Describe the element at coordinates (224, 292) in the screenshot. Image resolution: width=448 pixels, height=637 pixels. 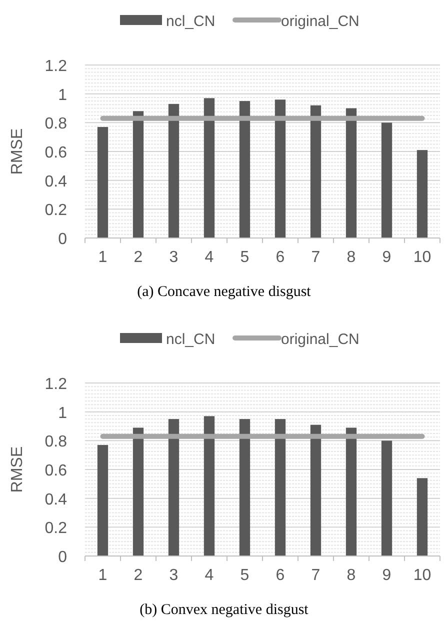
I see `text: (a) Concave negative disgust` at that location.